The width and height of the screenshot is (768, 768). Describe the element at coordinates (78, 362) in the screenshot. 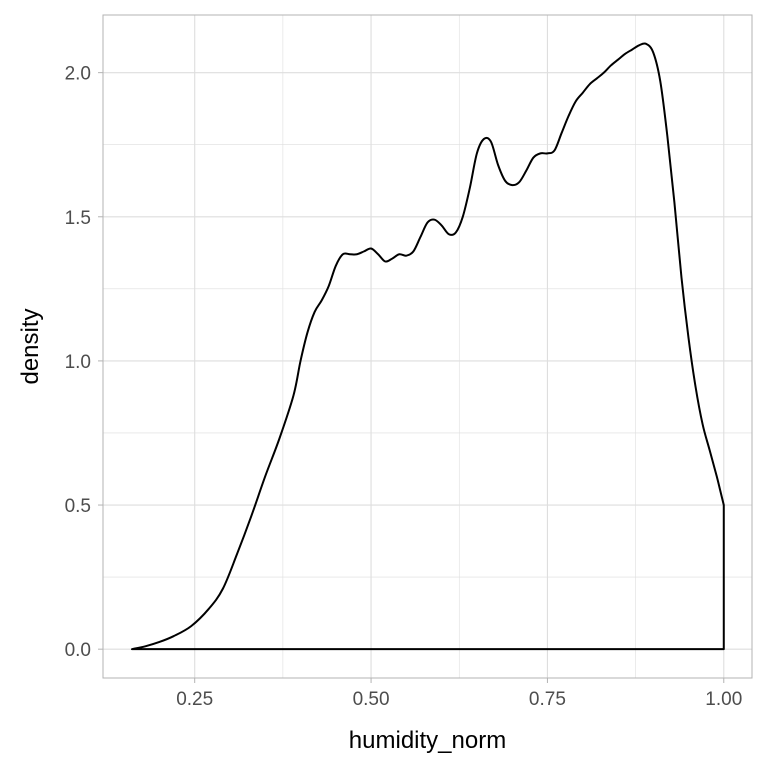

I see `y-tick-label: 1.0` at that location.